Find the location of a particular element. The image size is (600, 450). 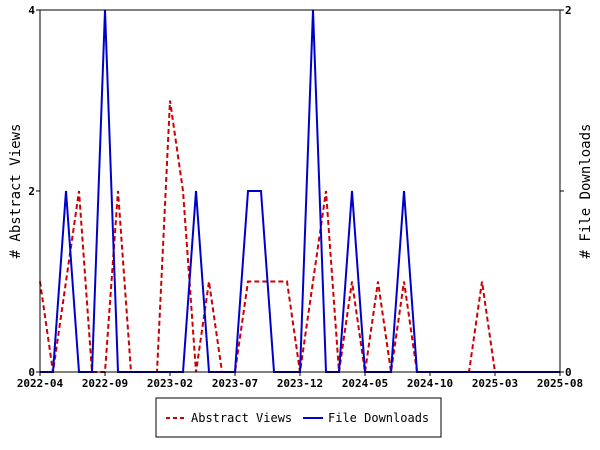

y-tick-label-left: 0 is located at coordinates (31, 372).